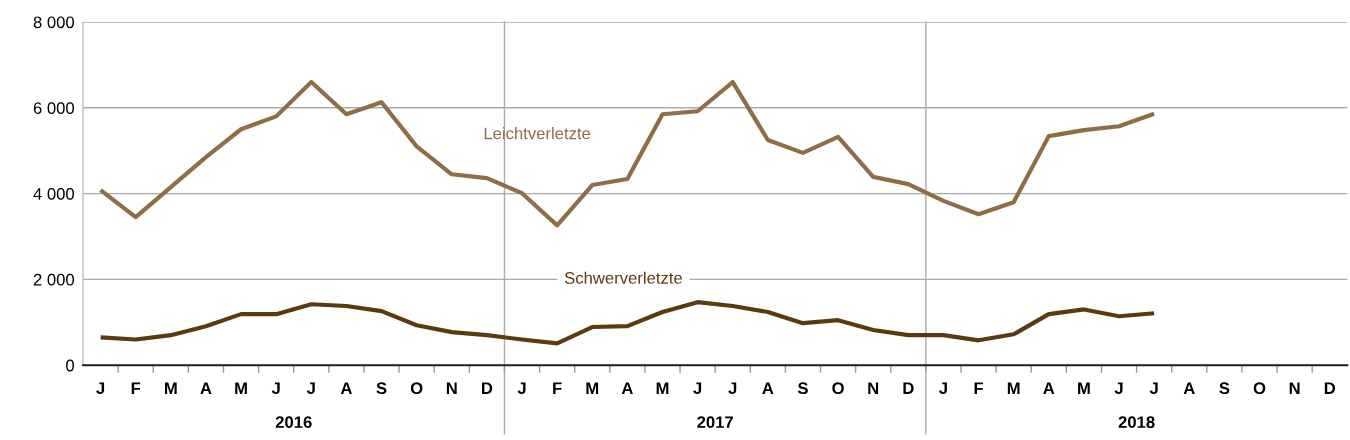  Describe the element at coordinates (54, 194) in the screenshot. I see `y-tick-label: 4 000` at that location.